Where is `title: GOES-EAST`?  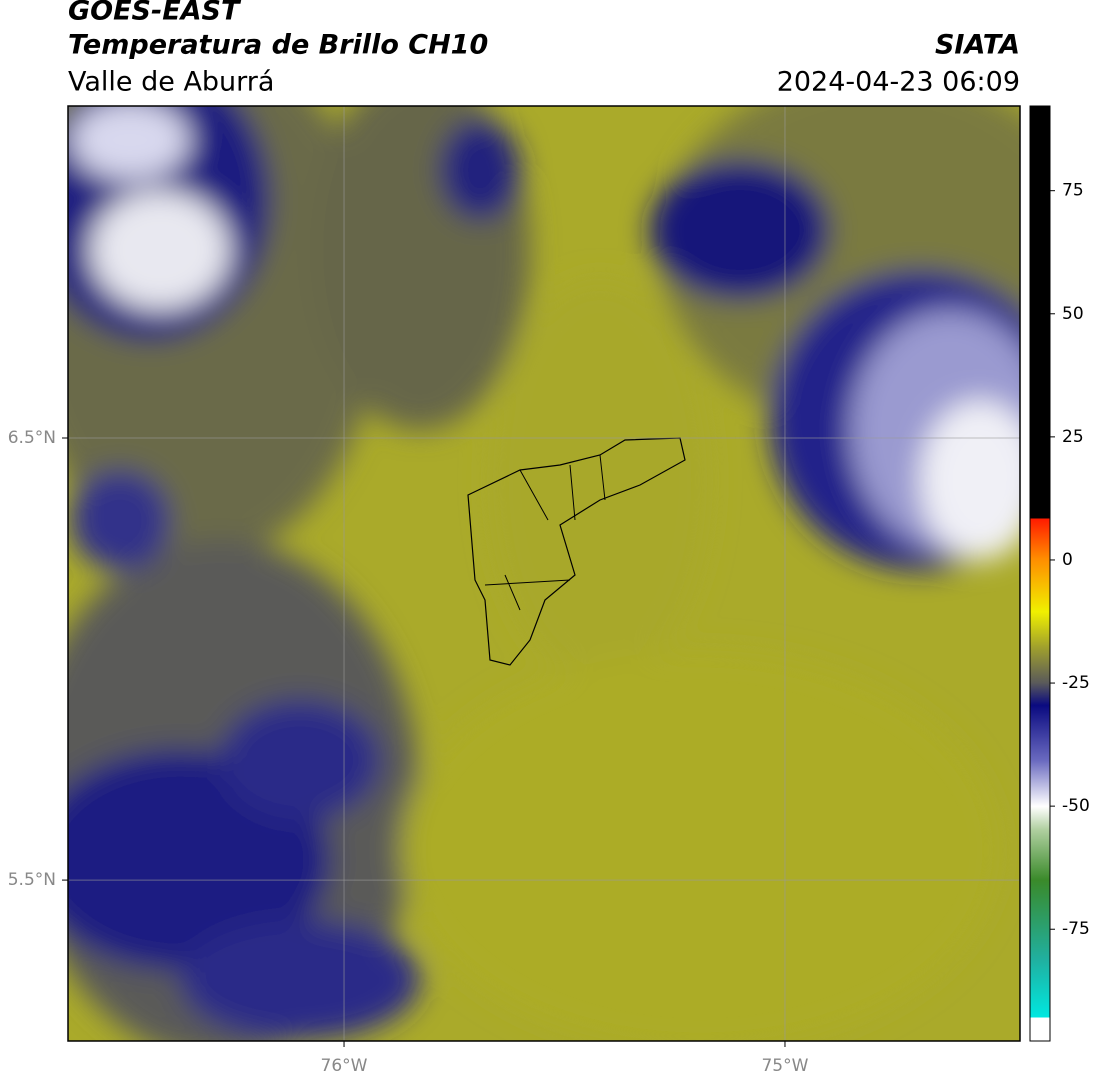
title: GOES-EAST is located at coordinates (155, 13).